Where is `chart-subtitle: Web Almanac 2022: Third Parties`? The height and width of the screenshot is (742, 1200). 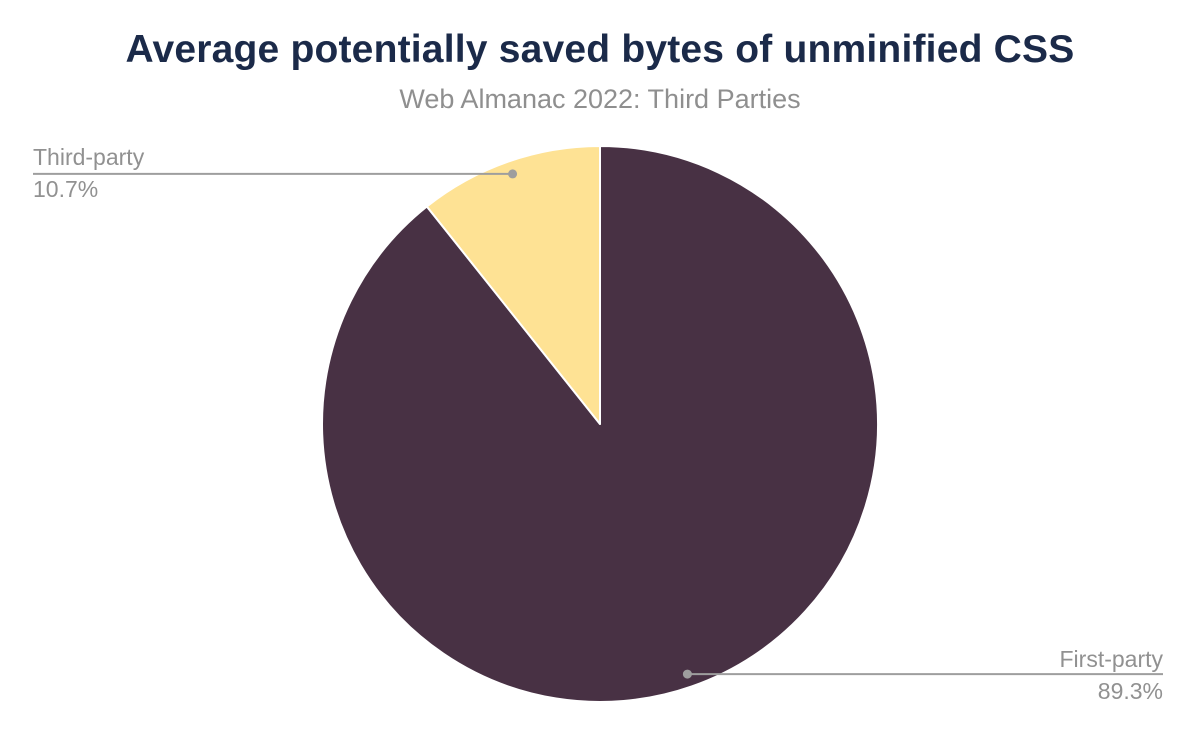 chart-subtitle: Web Almanac 2022: Third Parties is located at coordinates (600, 99).